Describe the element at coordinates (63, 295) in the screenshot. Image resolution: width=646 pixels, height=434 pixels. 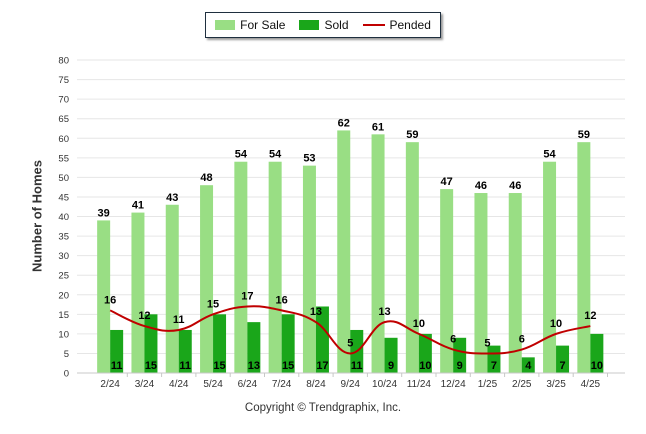
I see `y-tick-label: 20` at that location.